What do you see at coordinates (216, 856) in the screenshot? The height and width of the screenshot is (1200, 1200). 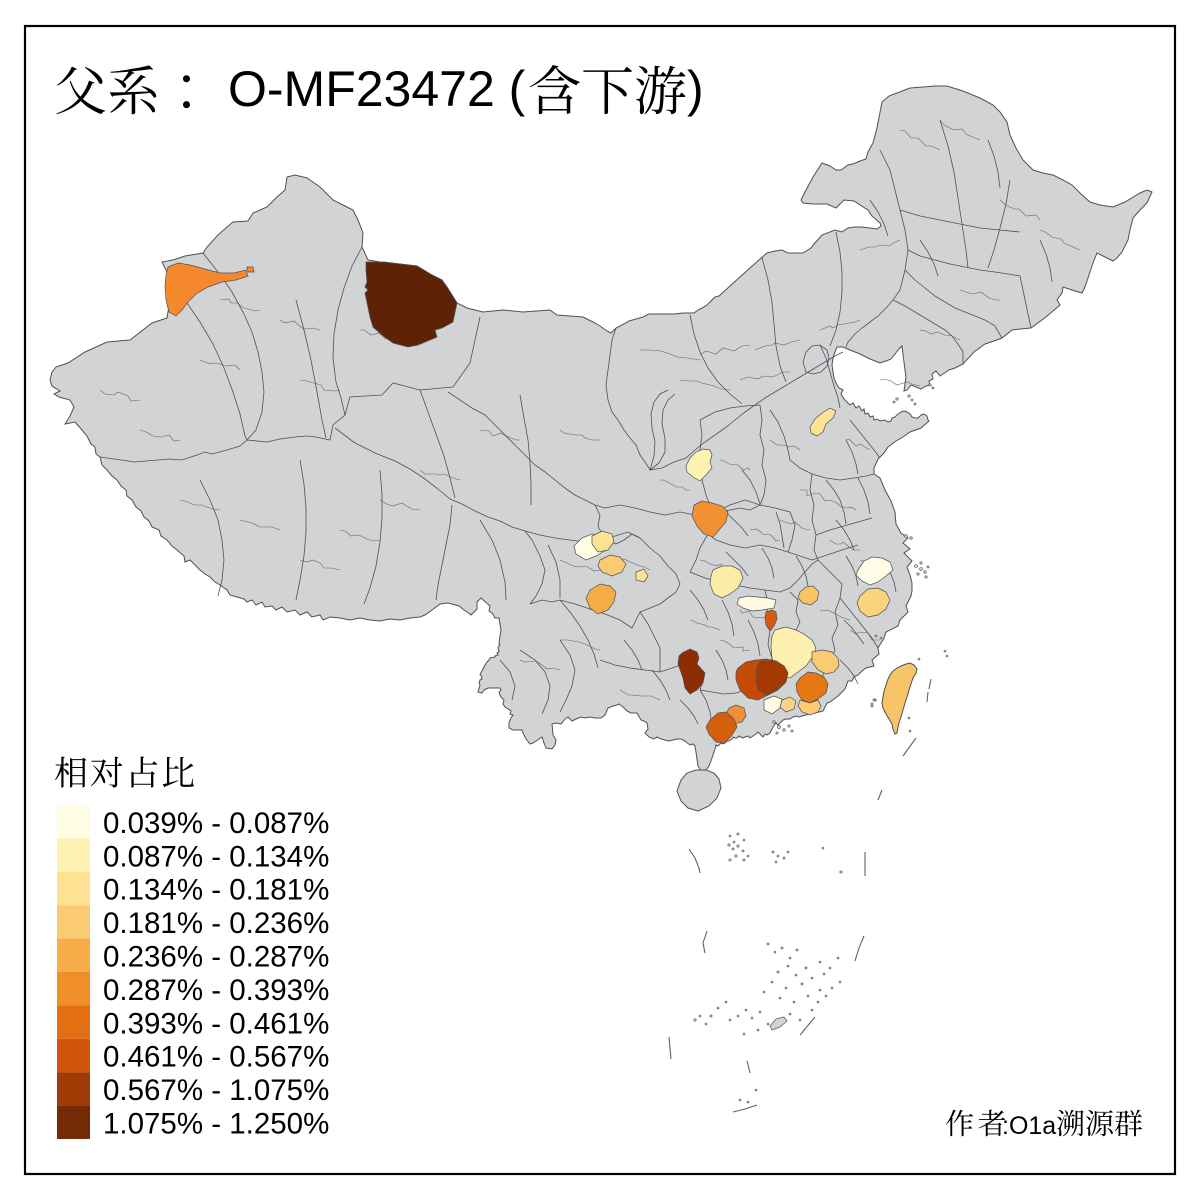 I see `svg-text: 0.087% - 0.134%` at bounding box center [216, 856].